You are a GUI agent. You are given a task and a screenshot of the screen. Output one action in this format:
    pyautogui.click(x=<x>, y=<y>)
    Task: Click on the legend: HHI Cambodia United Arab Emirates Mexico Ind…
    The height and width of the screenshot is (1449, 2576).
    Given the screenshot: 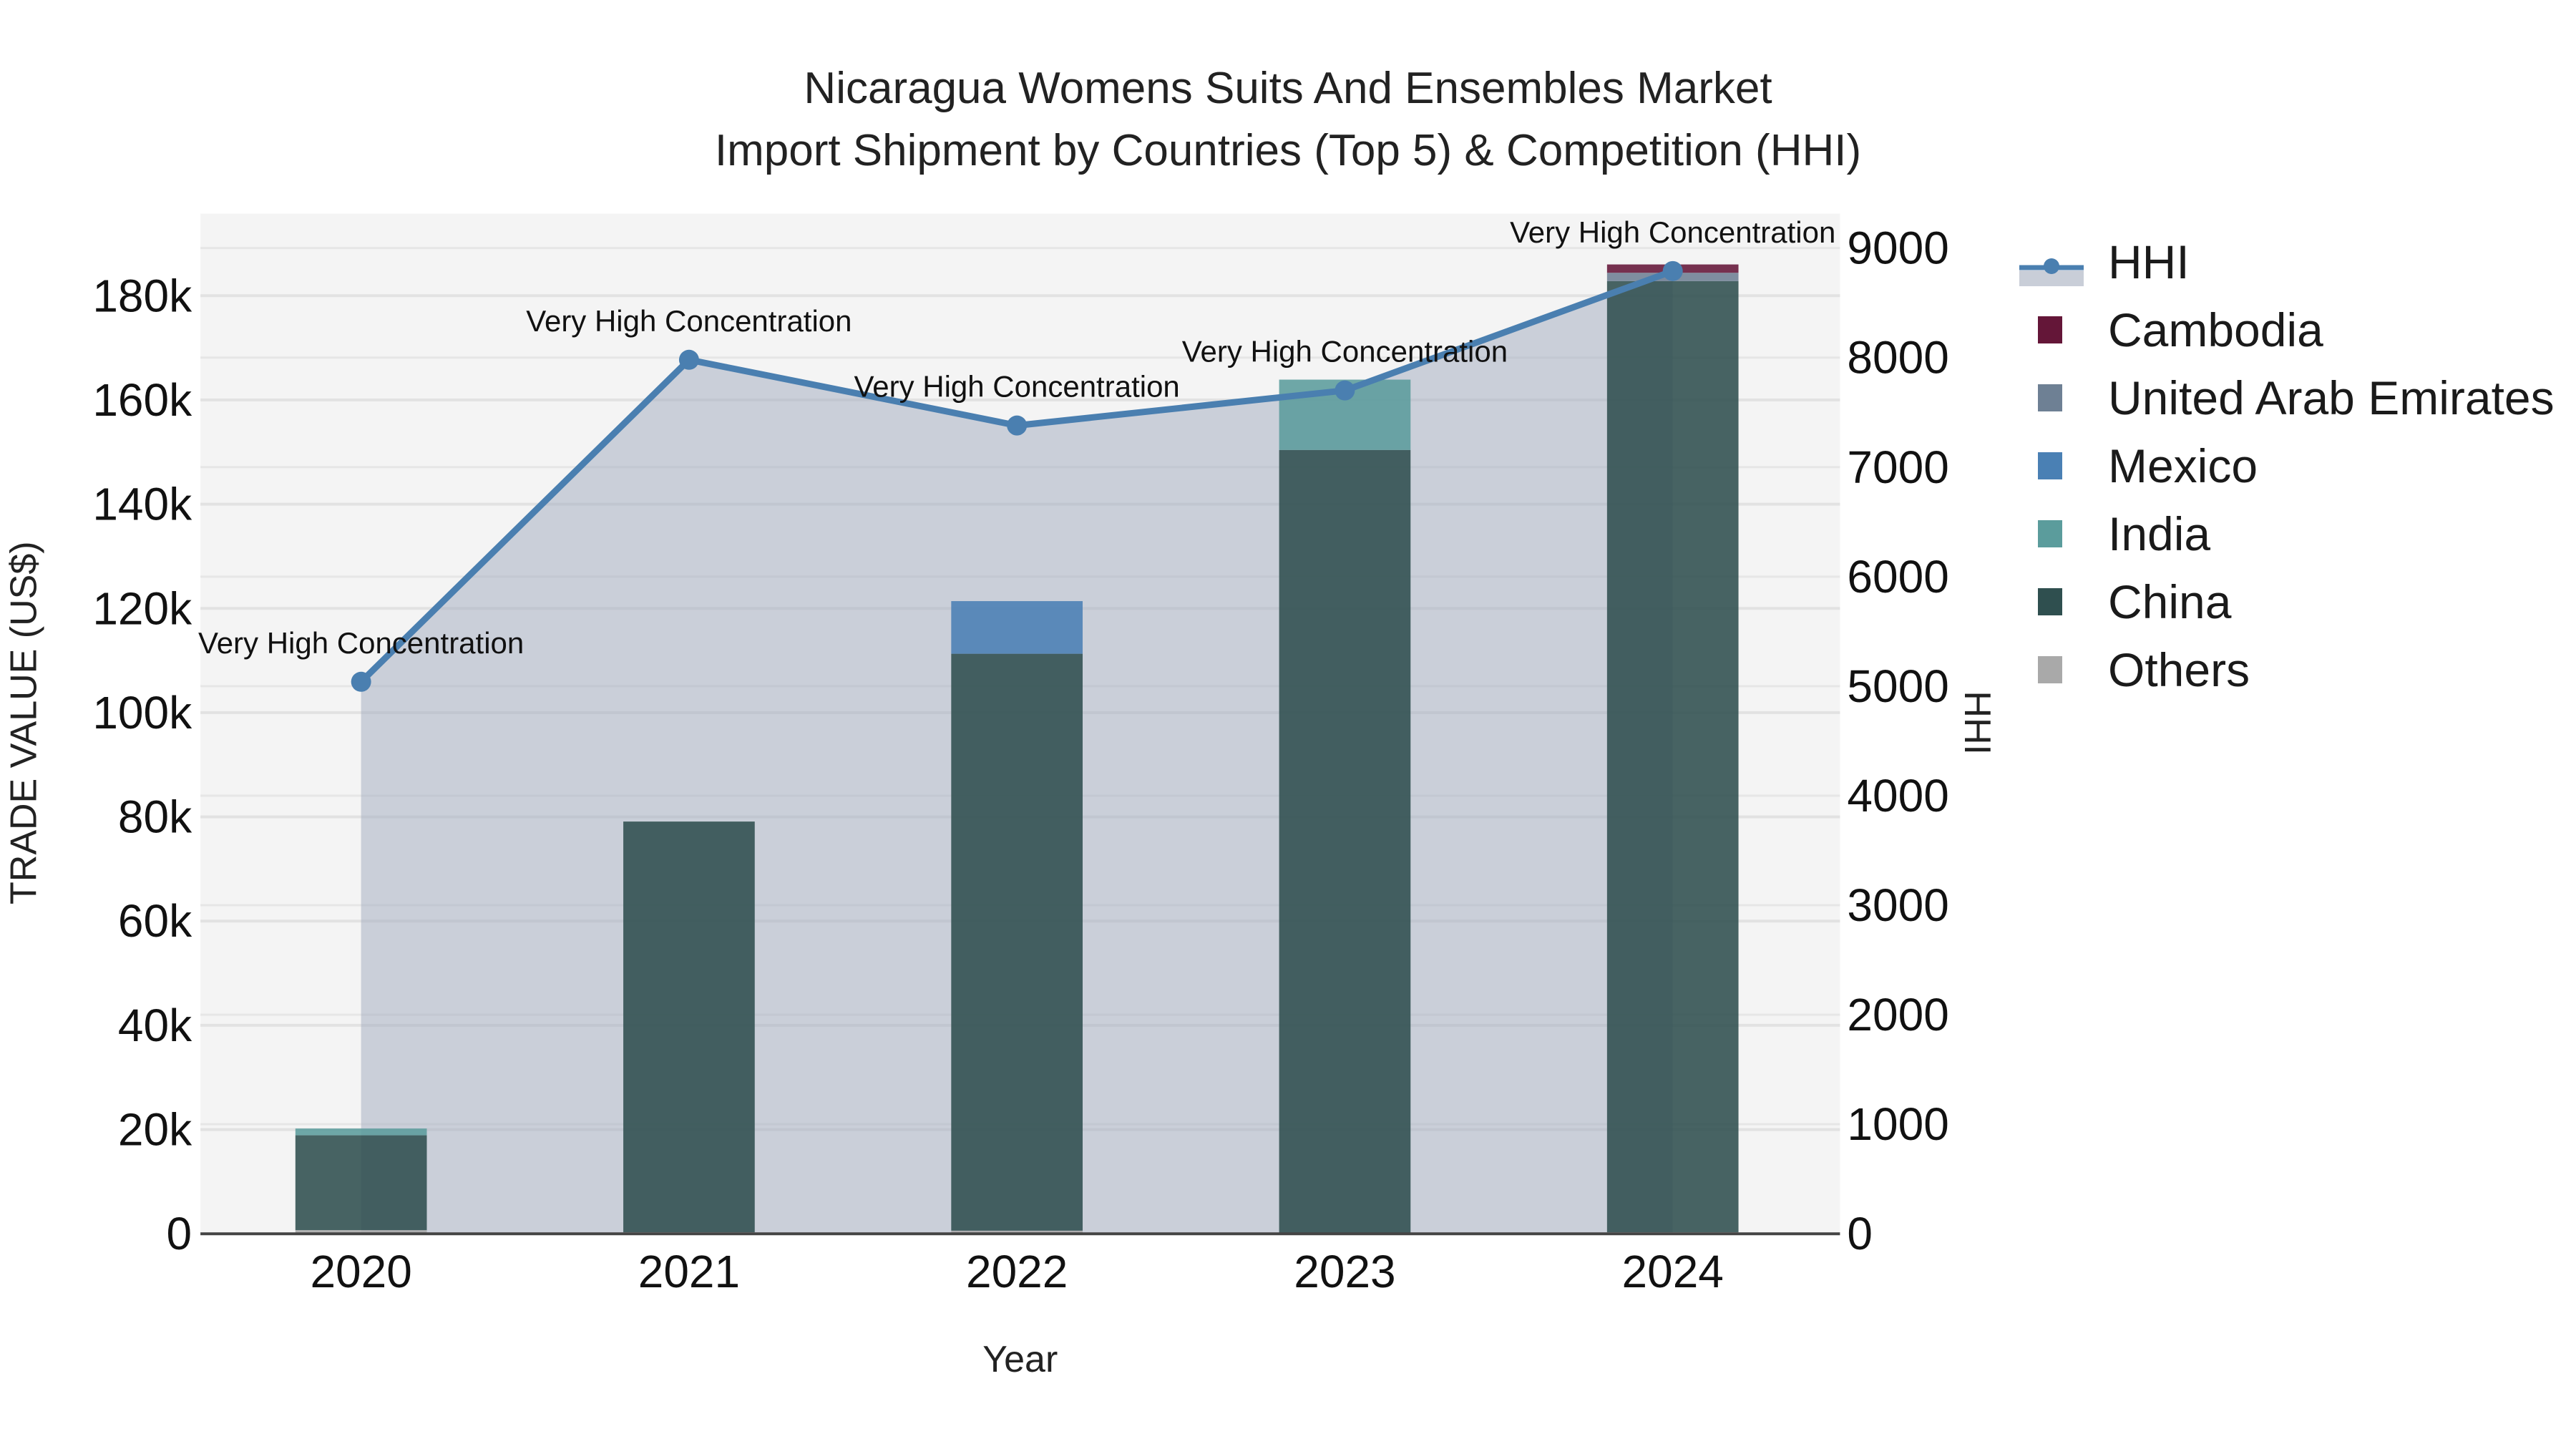 What is the action you would take?
    pyautogui.click(x=2287, y=465)
    